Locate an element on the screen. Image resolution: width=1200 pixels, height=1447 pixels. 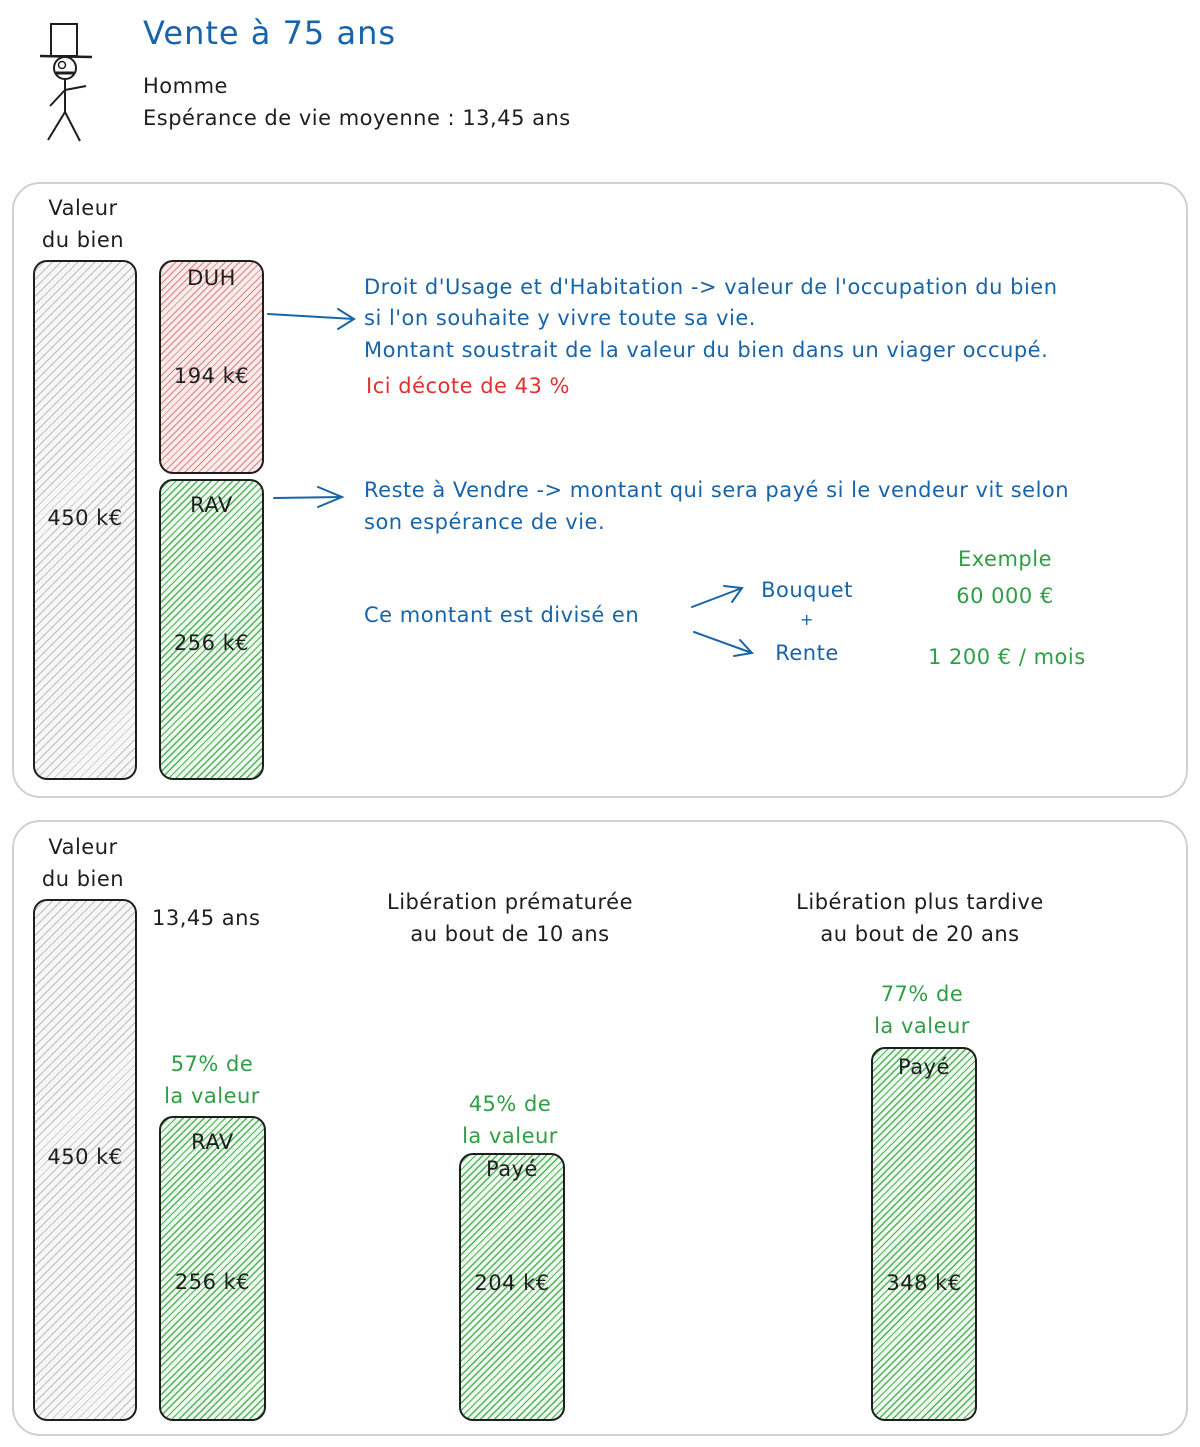
total-value-bar: 450 k€ is located at coordinates (85, 520).